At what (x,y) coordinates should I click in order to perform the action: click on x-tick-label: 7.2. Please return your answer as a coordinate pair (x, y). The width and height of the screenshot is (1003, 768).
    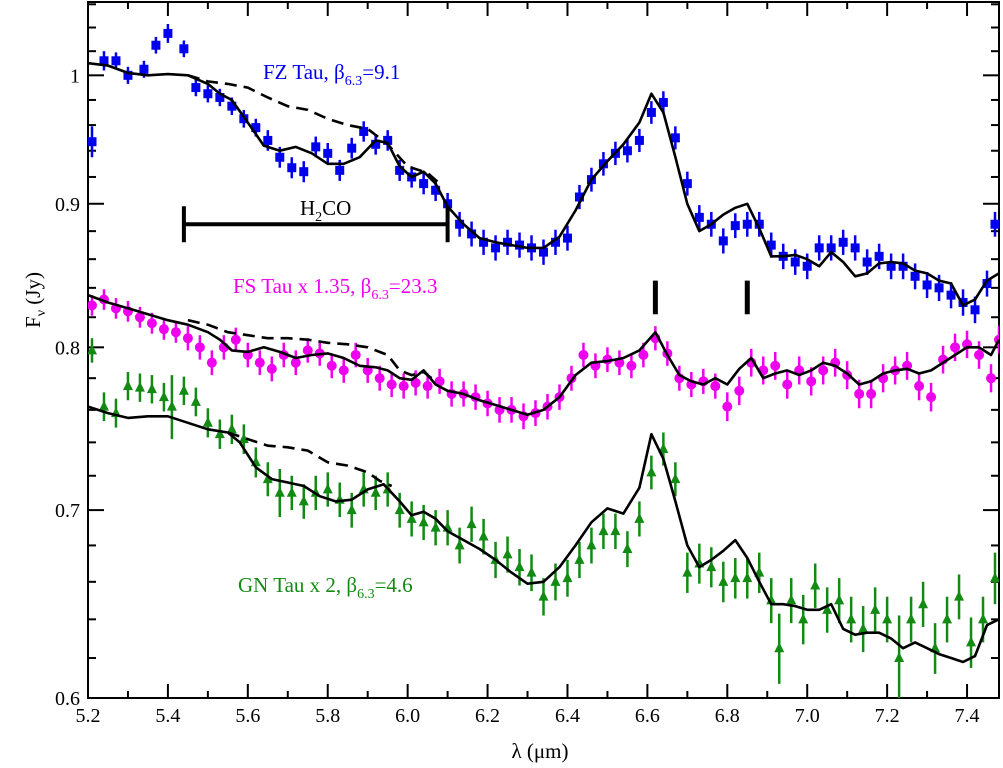
    Looking at the image, I should click on (887, 716).